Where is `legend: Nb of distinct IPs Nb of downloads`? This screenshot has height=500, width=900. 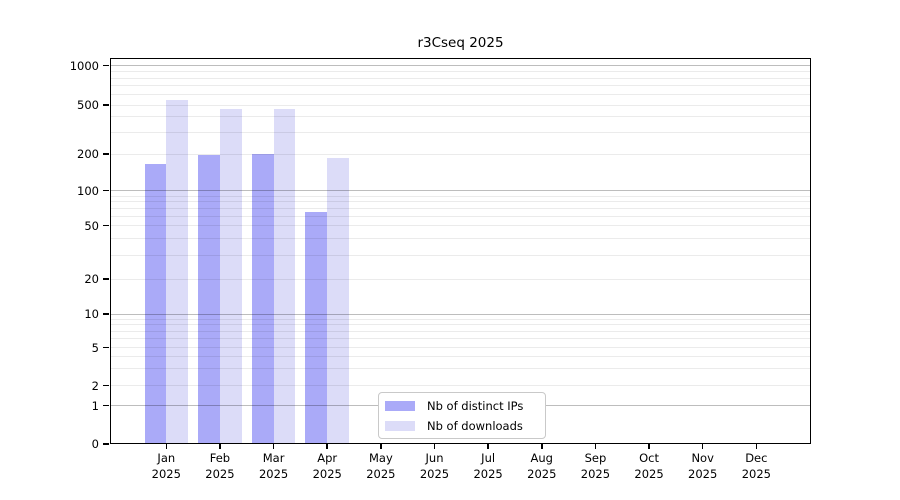
legend: Nb of distinct IPs Nb of downloads is located at coordinates (462, 415).